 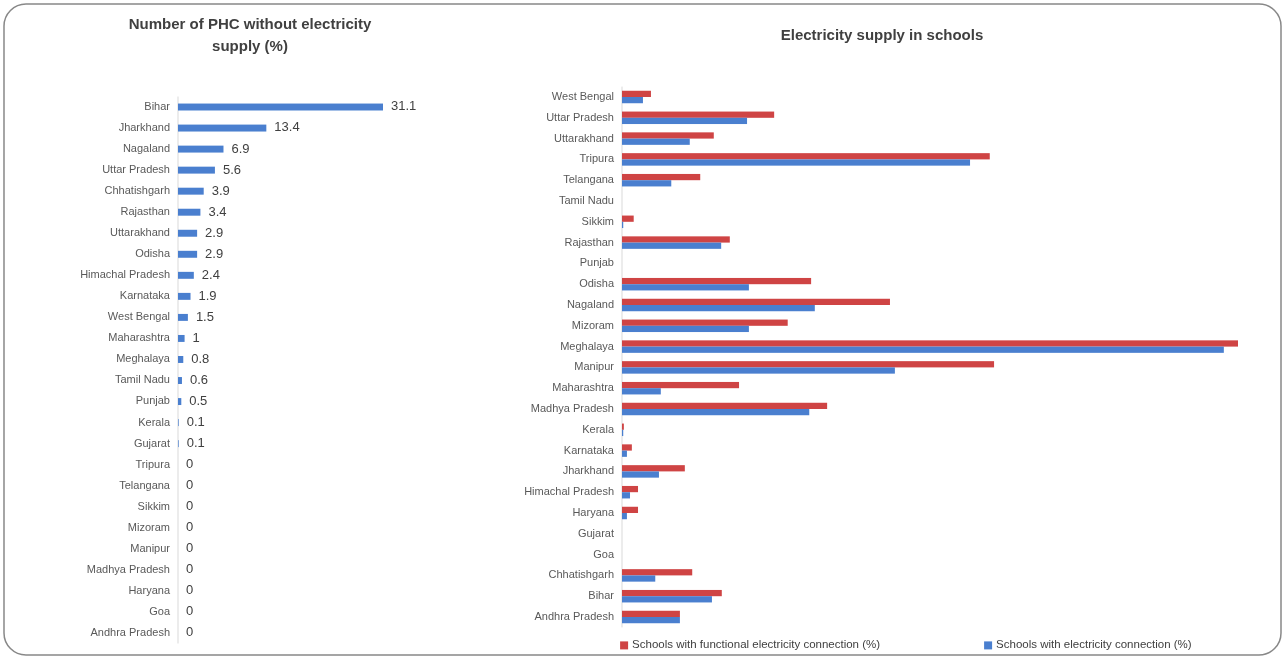 I want to click on y-tick-label: Rajasthan, so click(x=145, y=211).